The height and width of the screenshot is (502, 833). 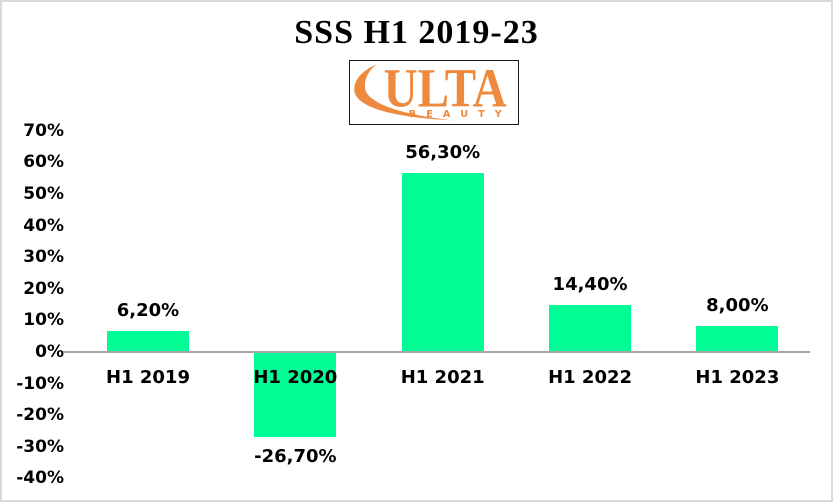 I want to click on logo-brand-text: ULTA, so click(x=445, y=90).